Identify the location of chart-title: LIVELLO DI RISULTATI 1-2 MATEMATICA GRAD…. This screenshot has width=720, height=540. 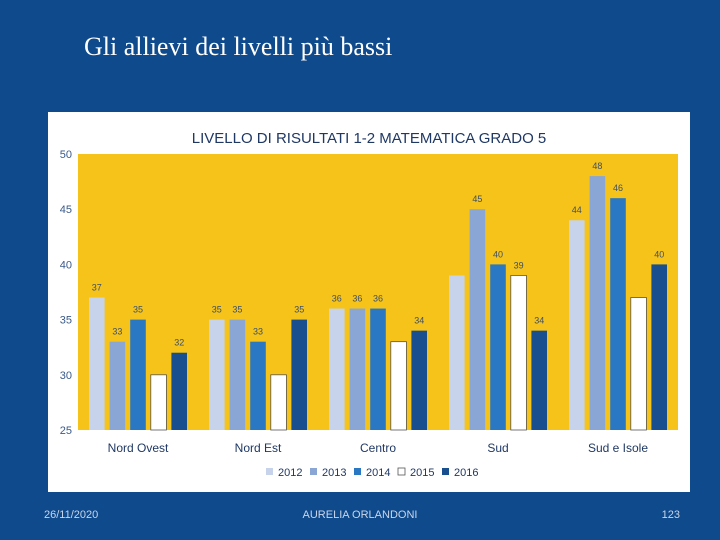
(369, 138).